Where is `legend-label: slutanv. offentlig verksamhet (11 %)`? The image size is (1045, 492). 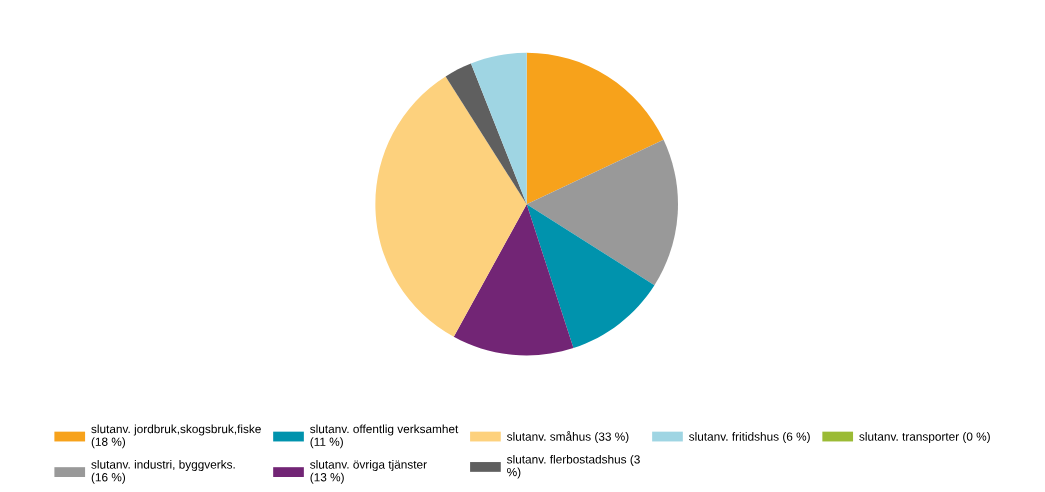 legend-label: slutanv. offentlig verksamhet (11 %) is located at coordinates (384, 436).